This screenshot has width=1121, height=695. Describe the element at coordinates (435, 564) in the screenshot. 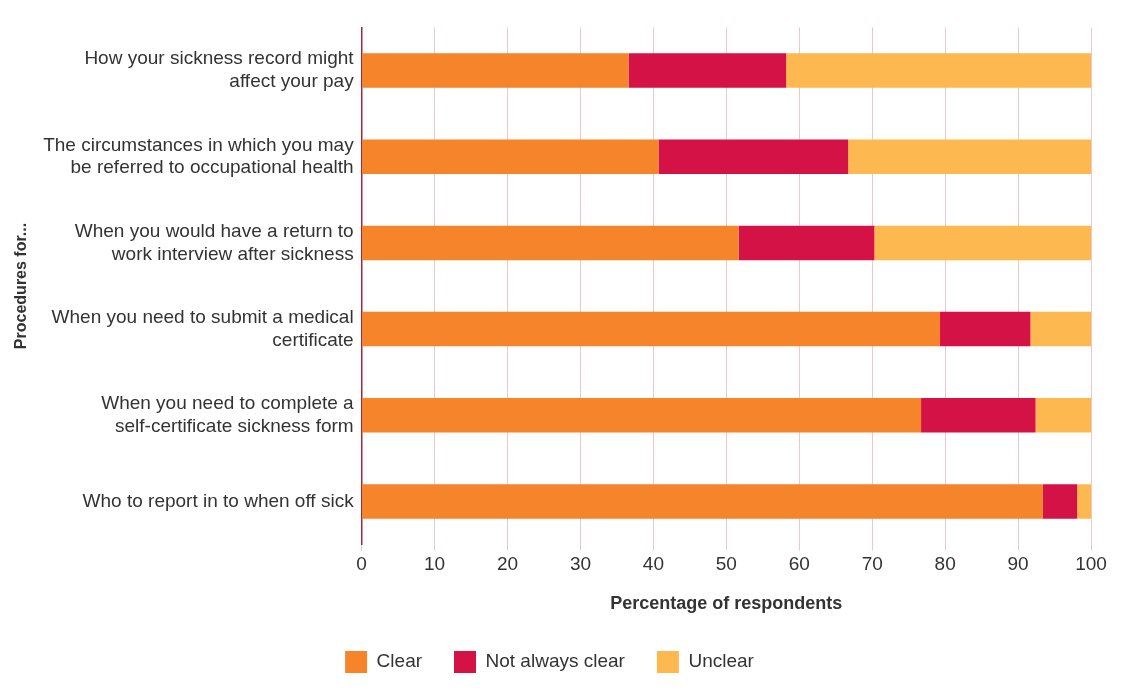

I see `x-tick-label: 10` at that location.